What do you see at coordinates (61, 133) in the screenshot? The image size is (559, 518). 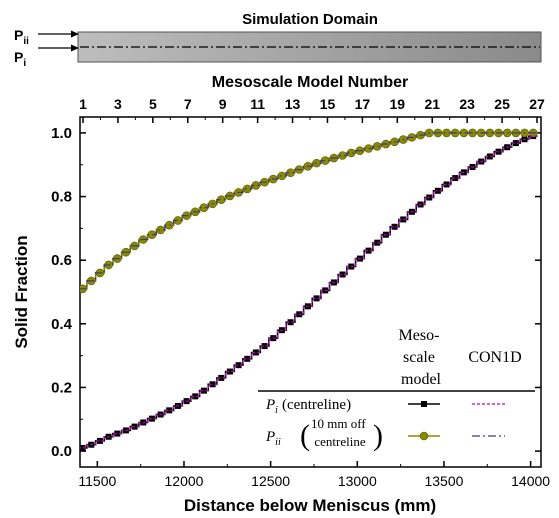 I see `y-tick-label: 1.0` at bounding box center [61, 133].